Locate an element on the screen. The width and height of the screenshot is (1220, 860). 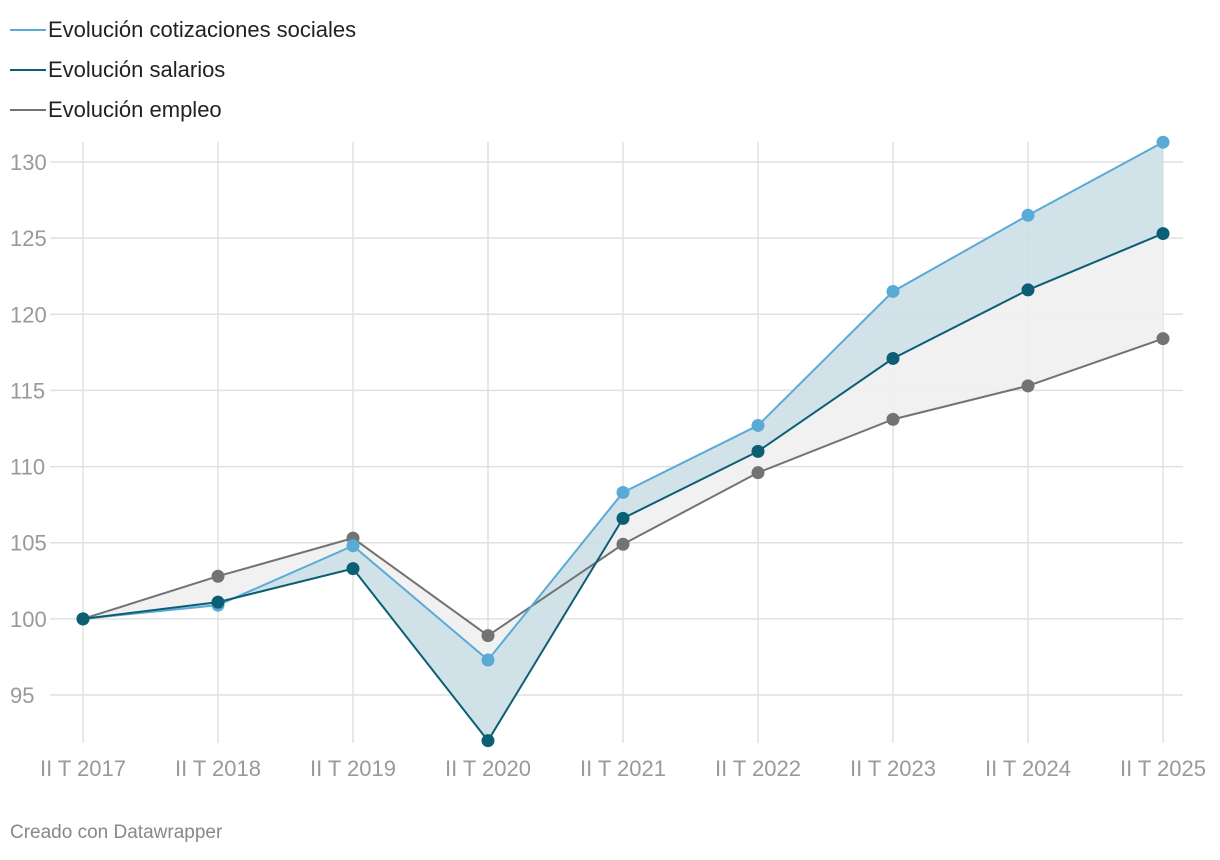
y-tick-label: 115 is located at coordinates (27, 390).